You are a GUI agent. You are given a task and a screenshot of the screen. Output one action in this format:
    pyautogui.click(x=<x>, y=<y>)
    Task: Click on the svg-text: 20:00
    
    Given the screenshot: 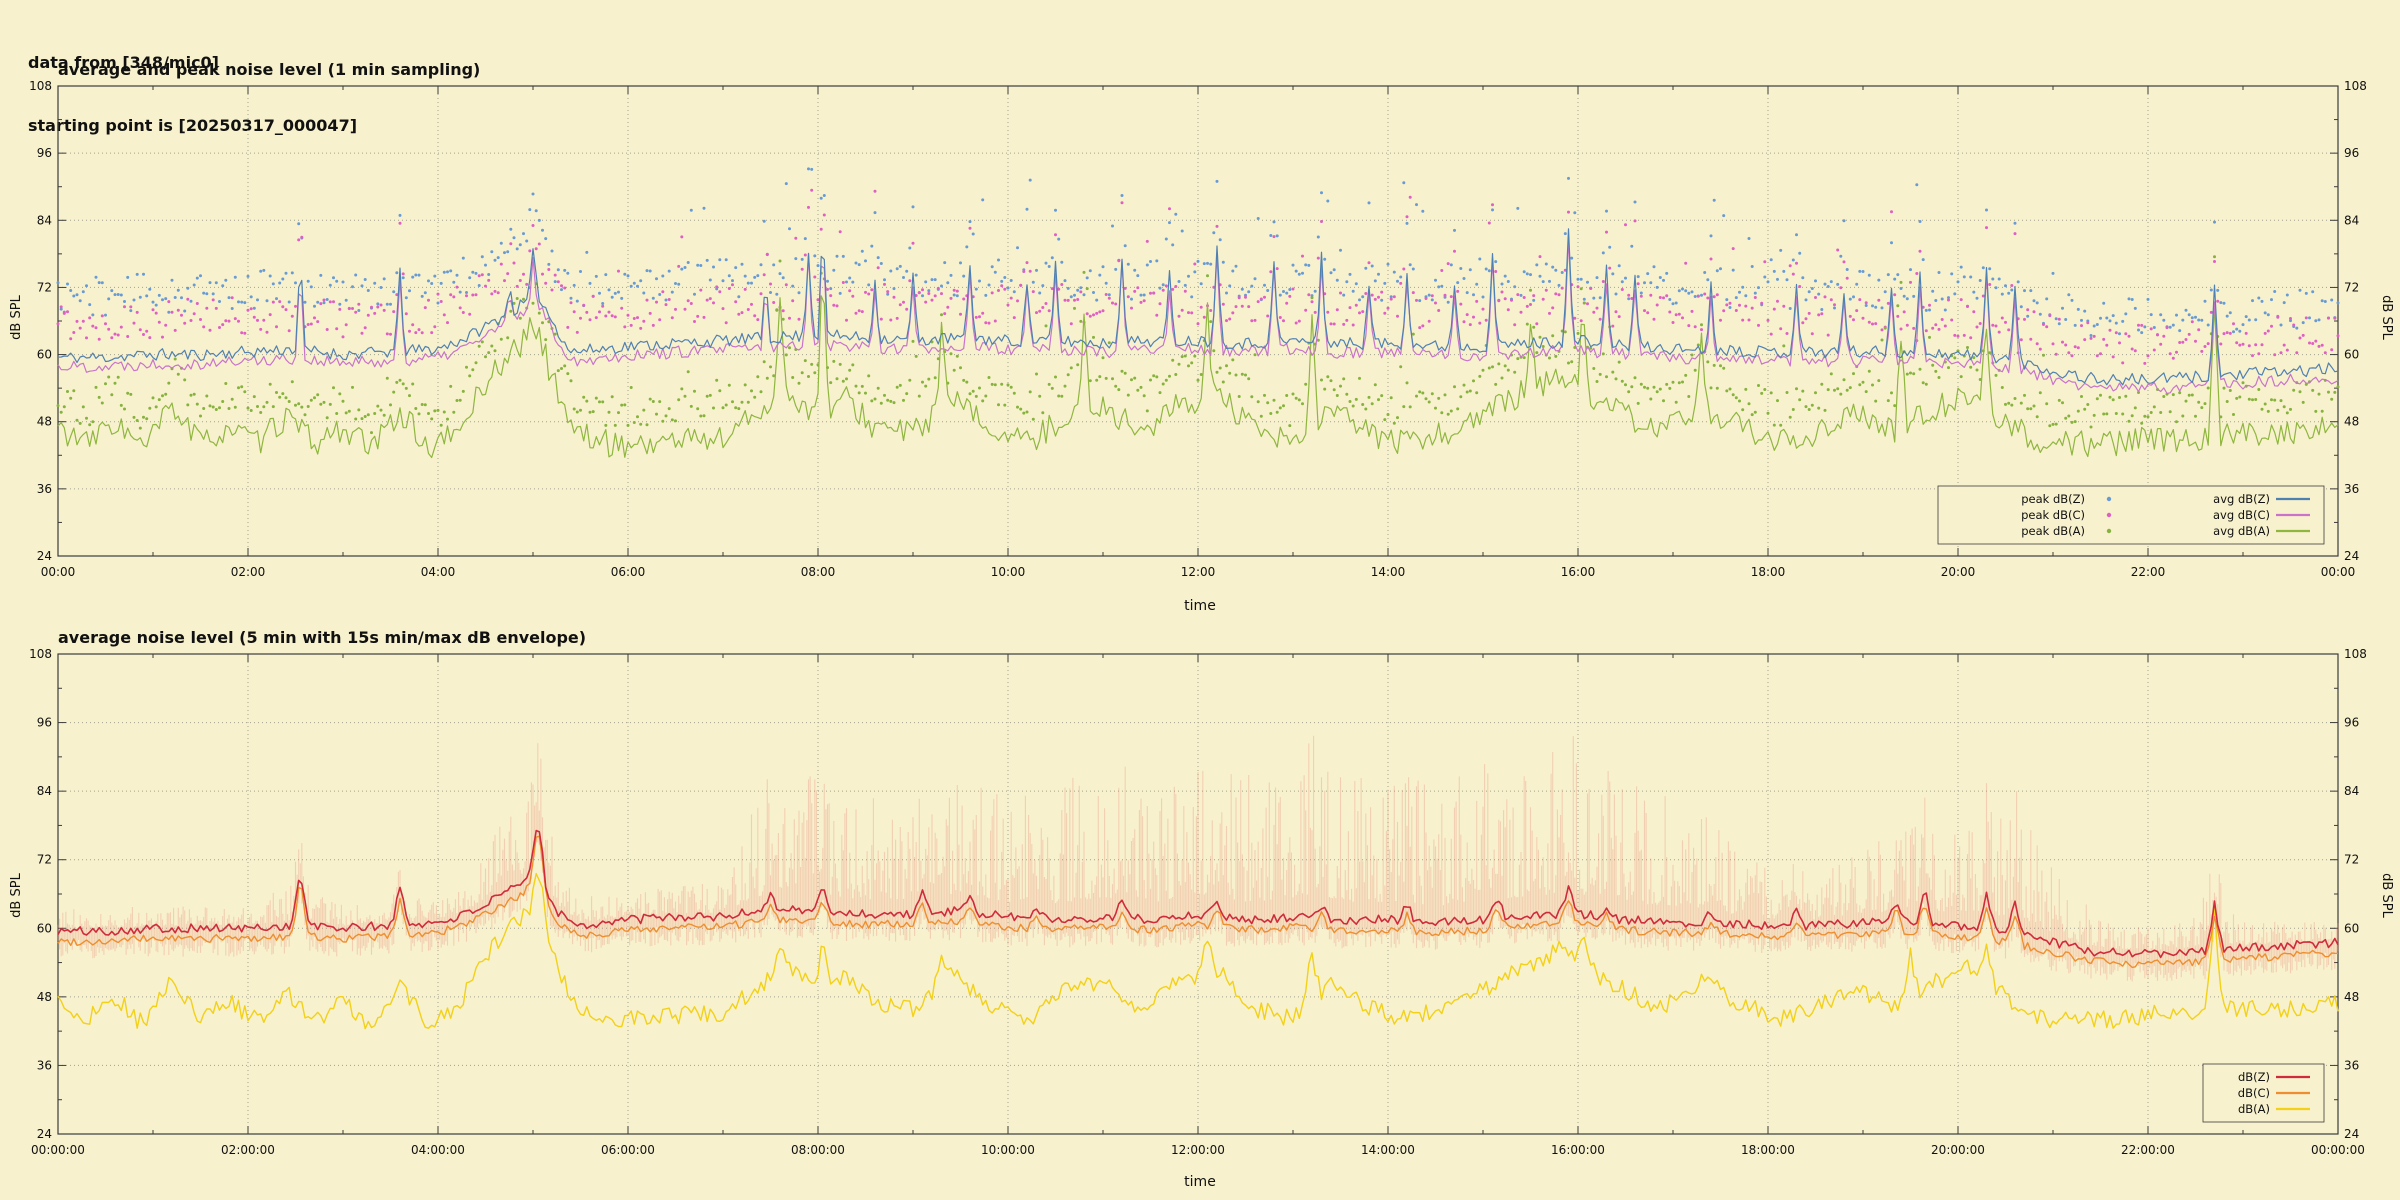 What is the action you would take?
    pyautogui.click(x=1958, y=572)
    